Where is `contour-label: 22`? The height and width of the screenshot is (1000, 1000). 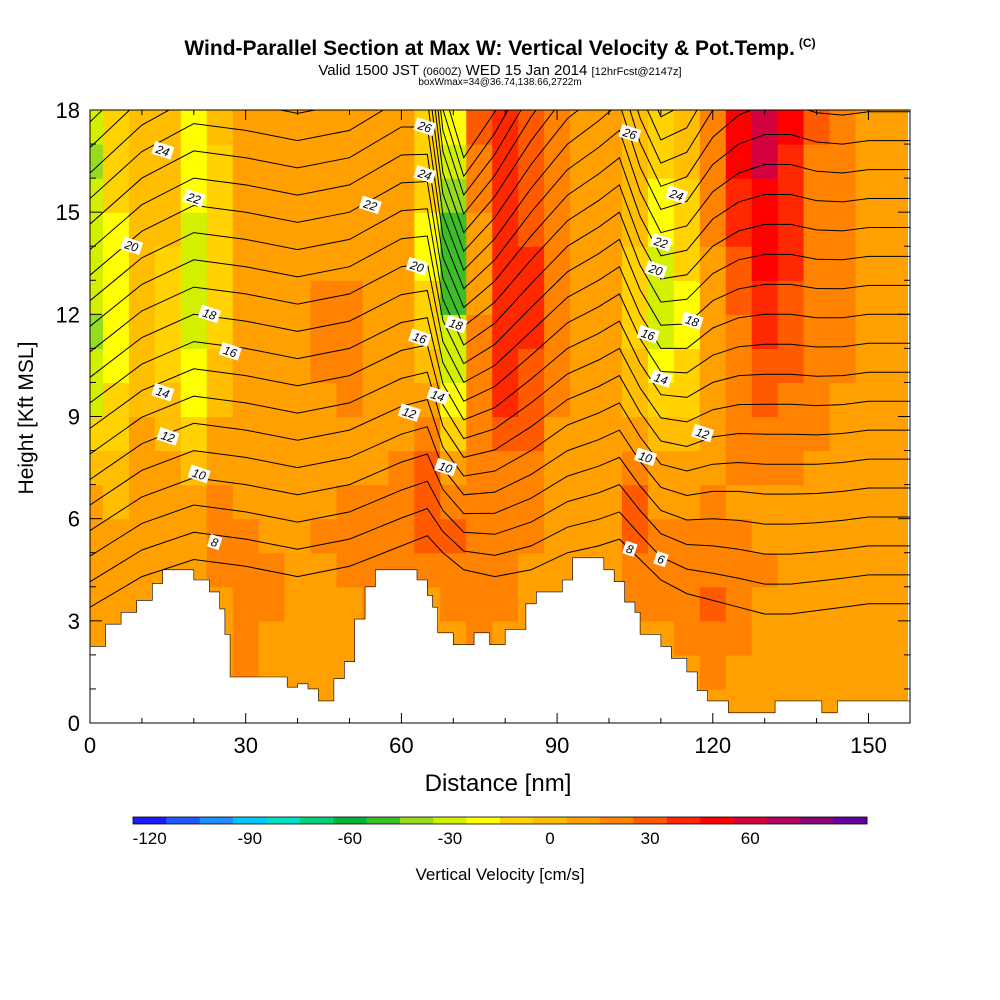
contour-label: 22 is located at coordinates (194, 198).